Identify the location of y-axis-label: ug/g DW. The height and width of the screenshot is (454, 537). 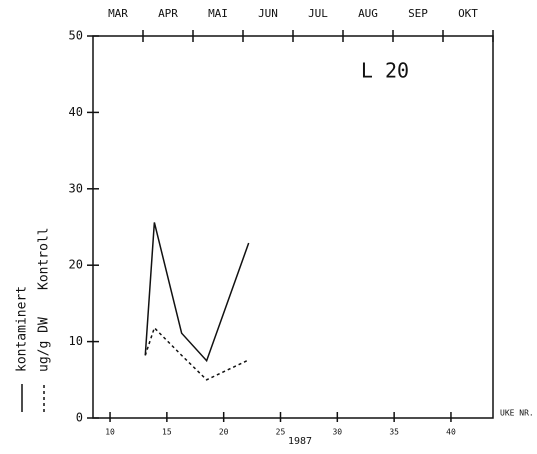
(44, 344).